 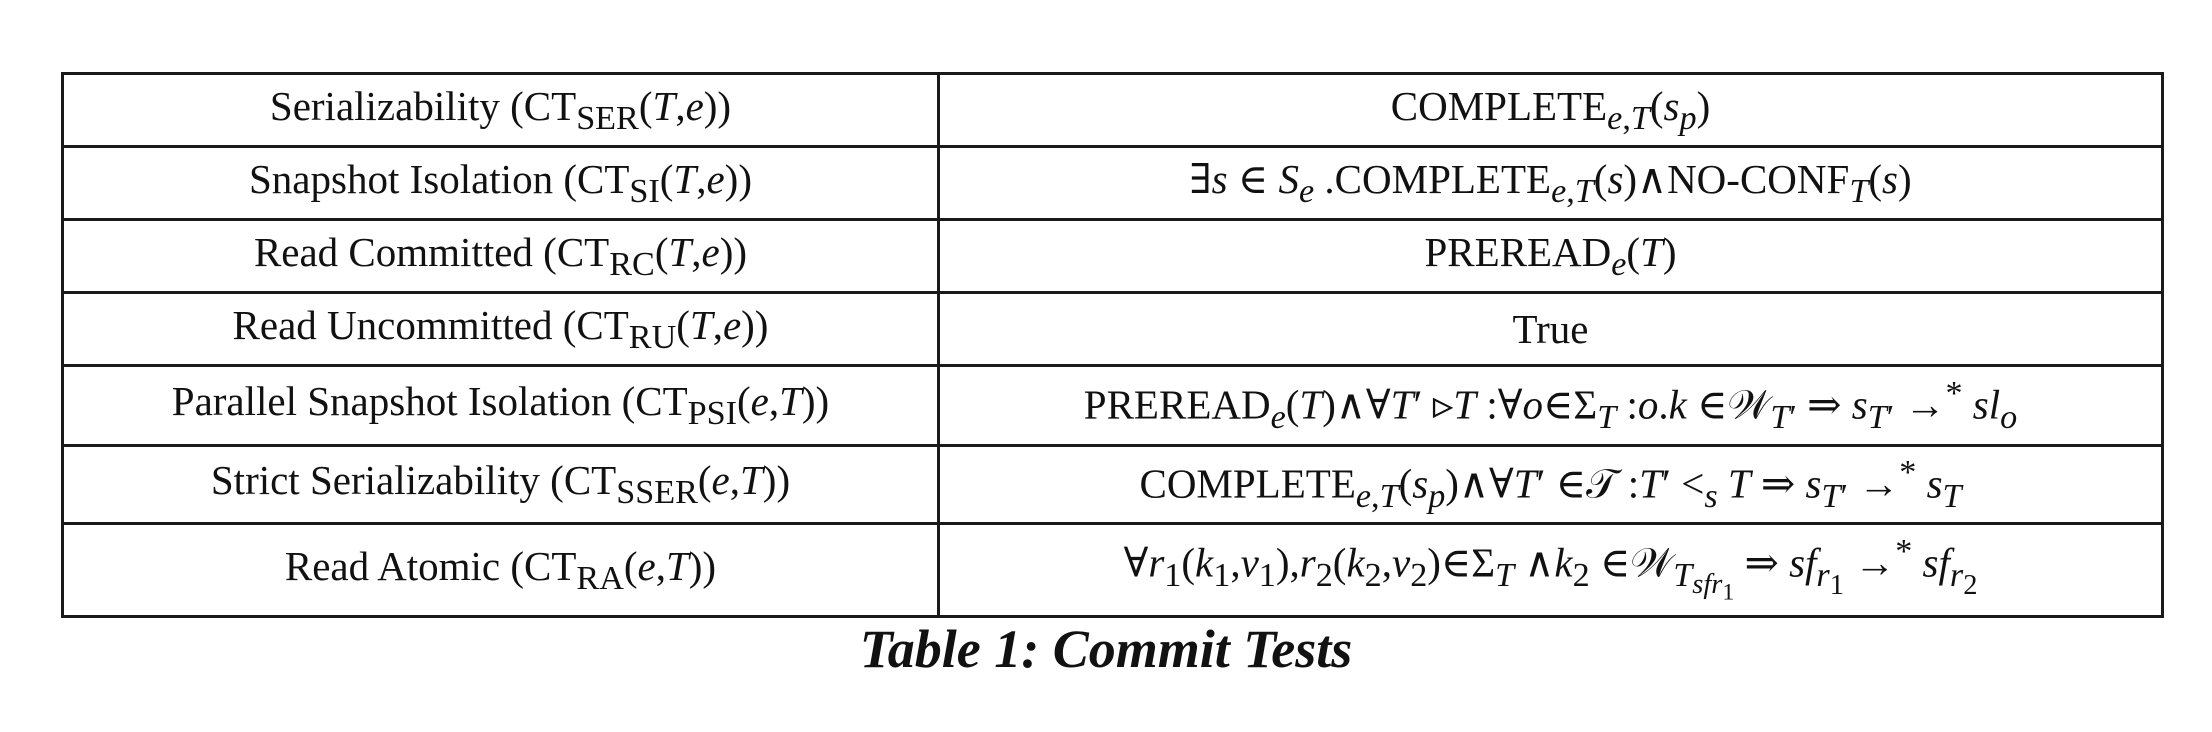 I want to click on isolation-level-cell: Read Uncommitted (CTRU(T,e)), so click(x=500, y=329).